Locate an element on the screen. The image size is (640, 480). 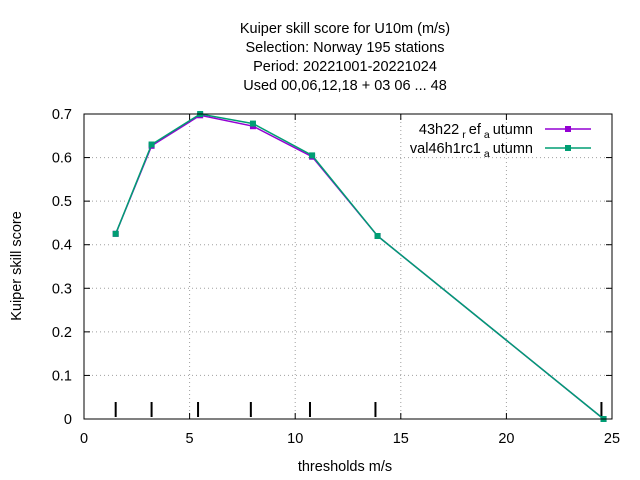
legend-label-0-sub1: r is located at coordinates (464, 135).